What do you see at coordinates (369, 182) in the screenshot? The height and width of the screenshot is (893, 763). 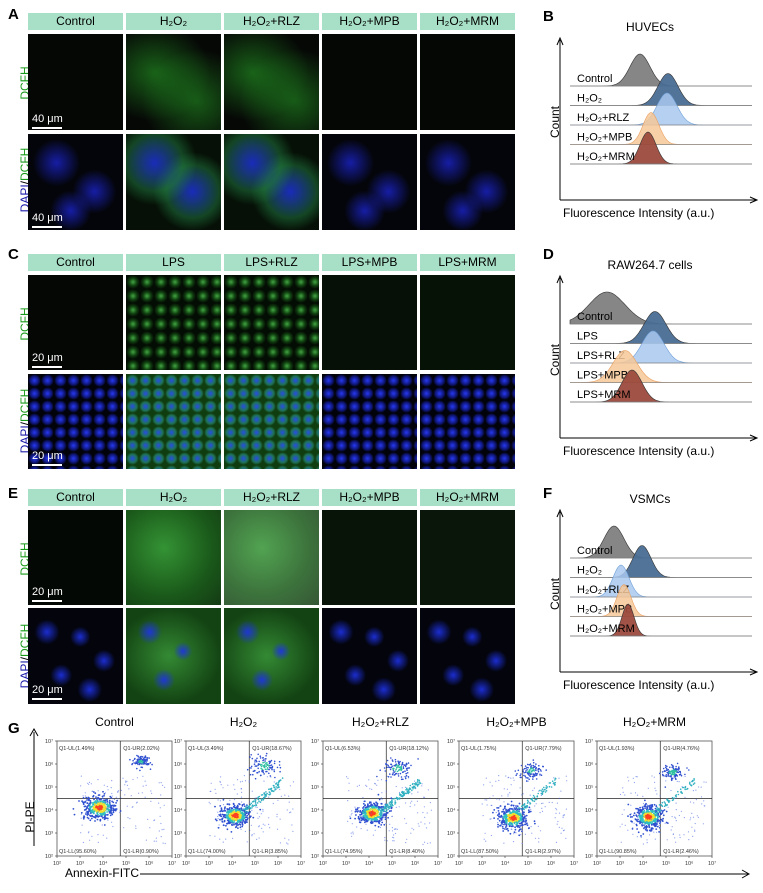 I see `image-a-mpb-merge` at bounding box center [369, 182].